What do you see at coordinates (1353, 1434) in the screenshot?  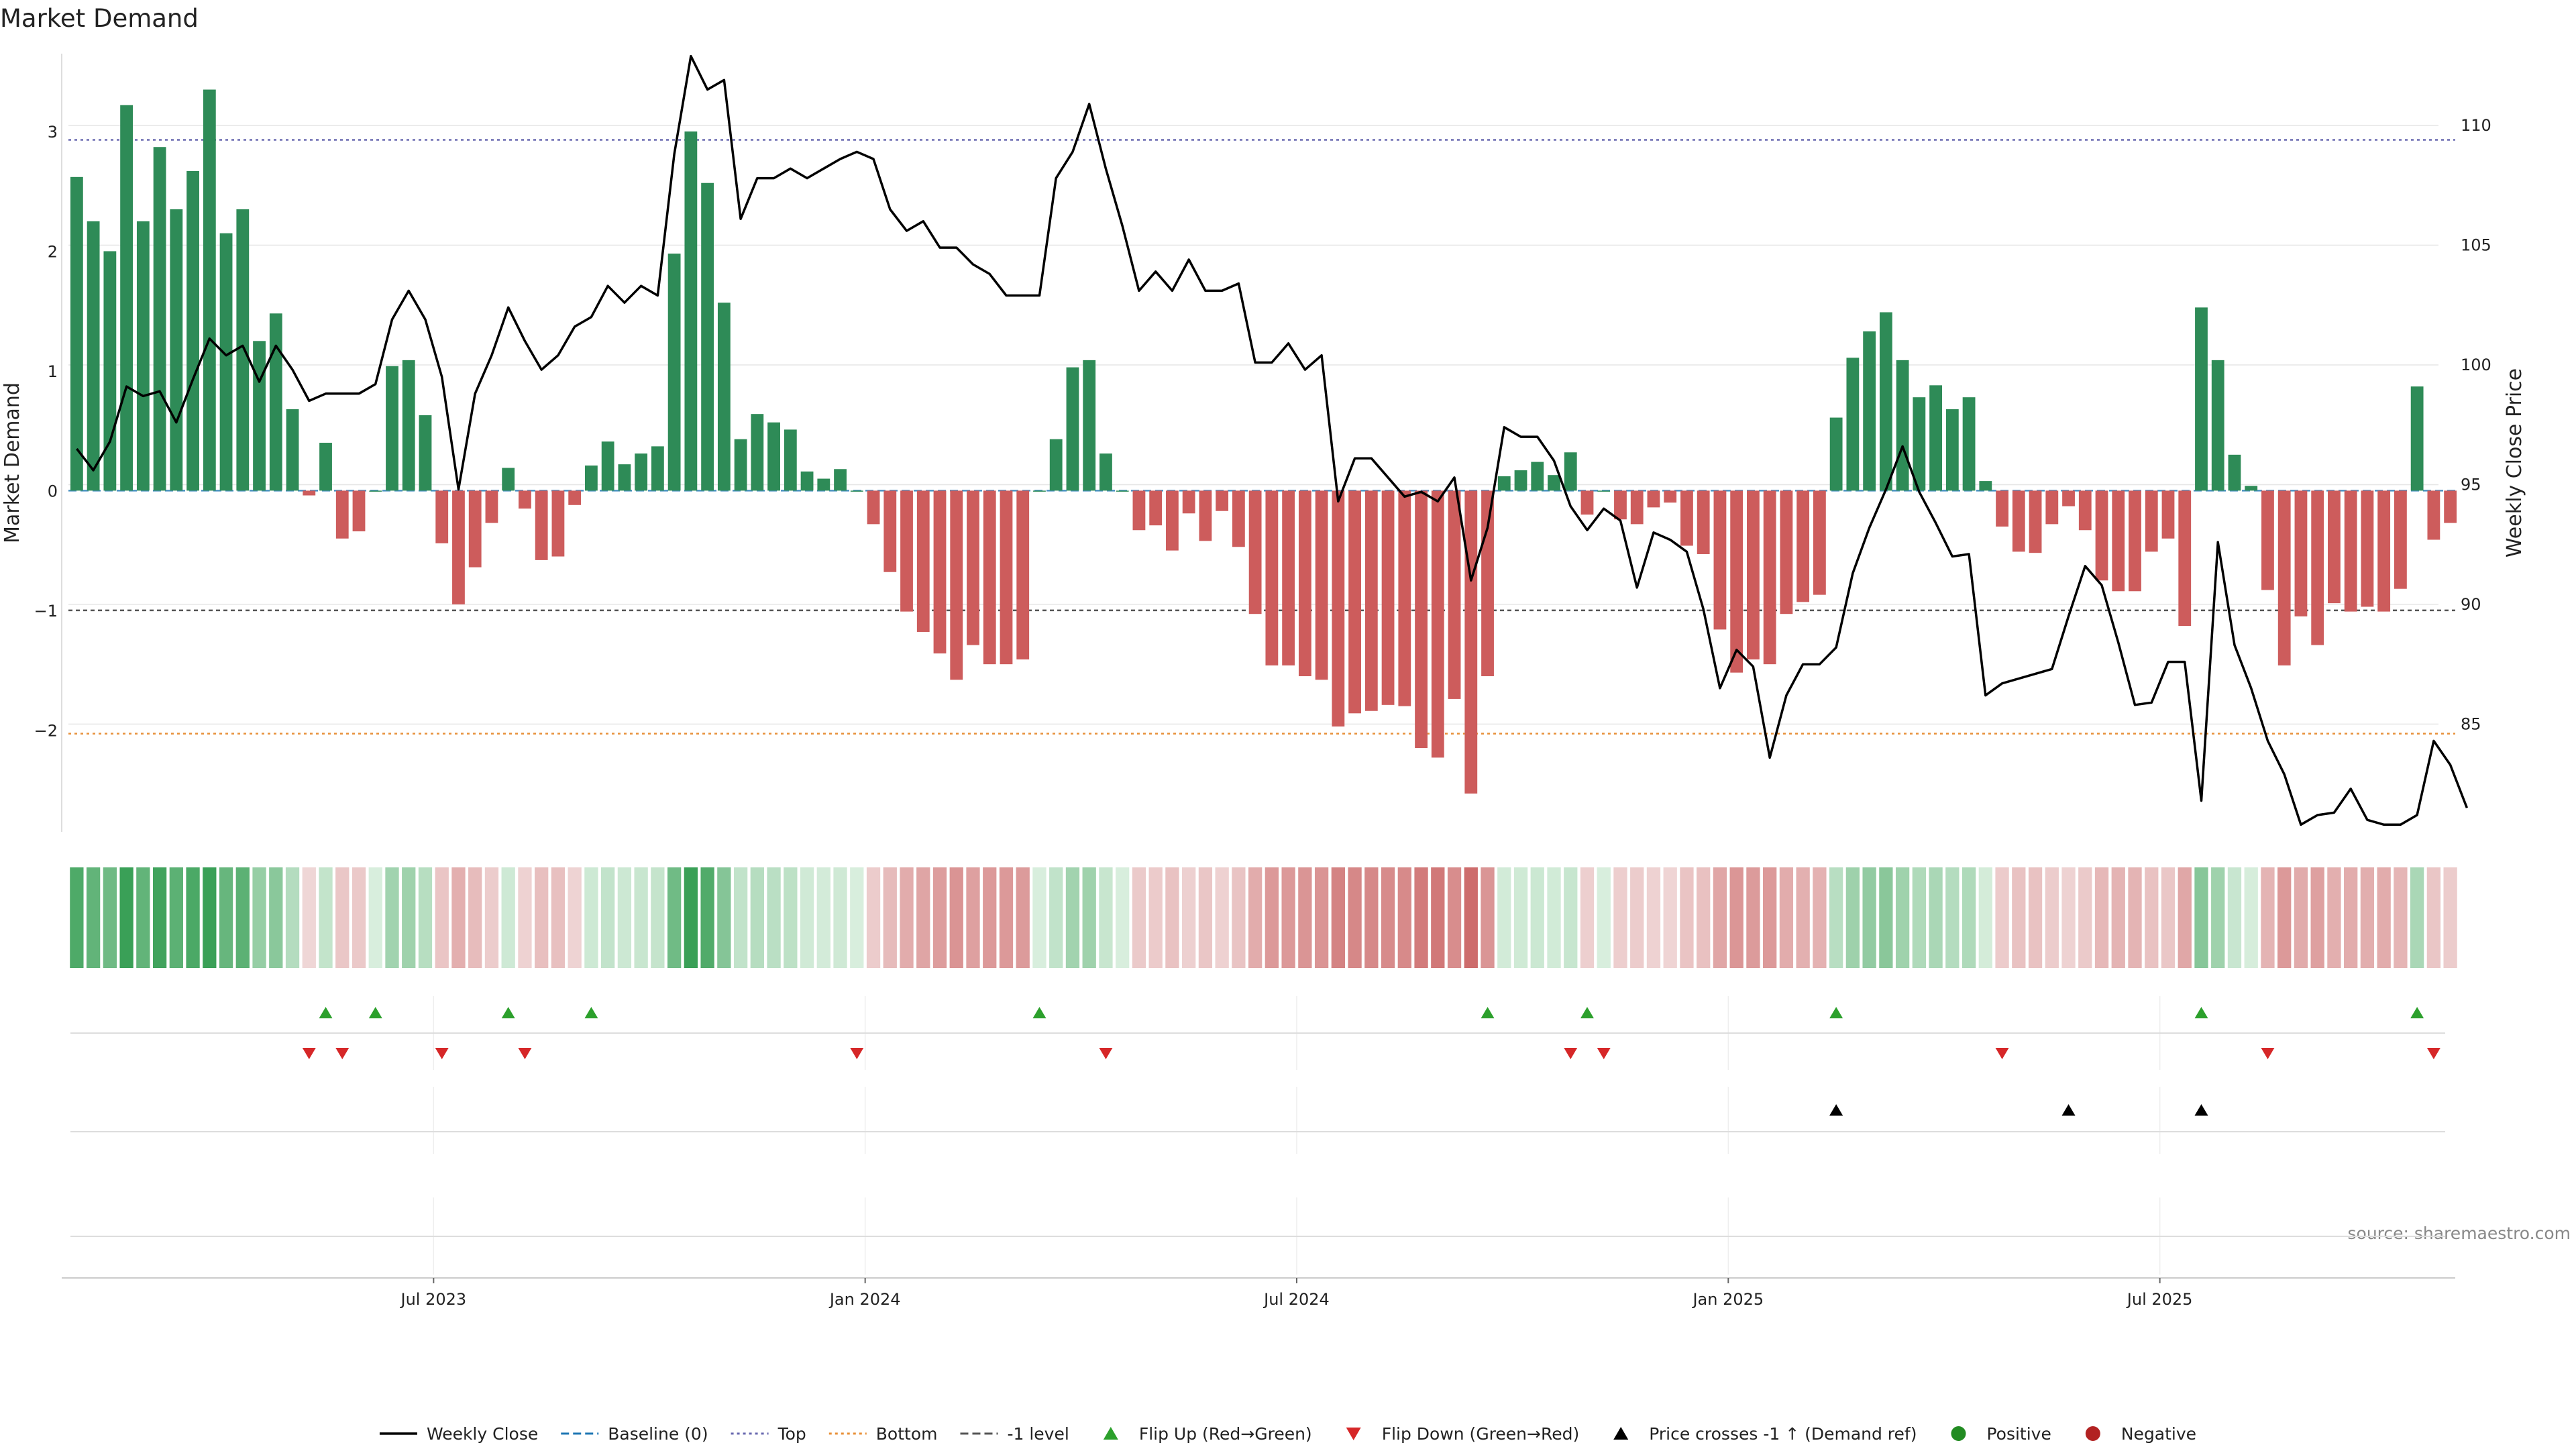 I see `legend-swatch` at bounding box center [1353, 1434].